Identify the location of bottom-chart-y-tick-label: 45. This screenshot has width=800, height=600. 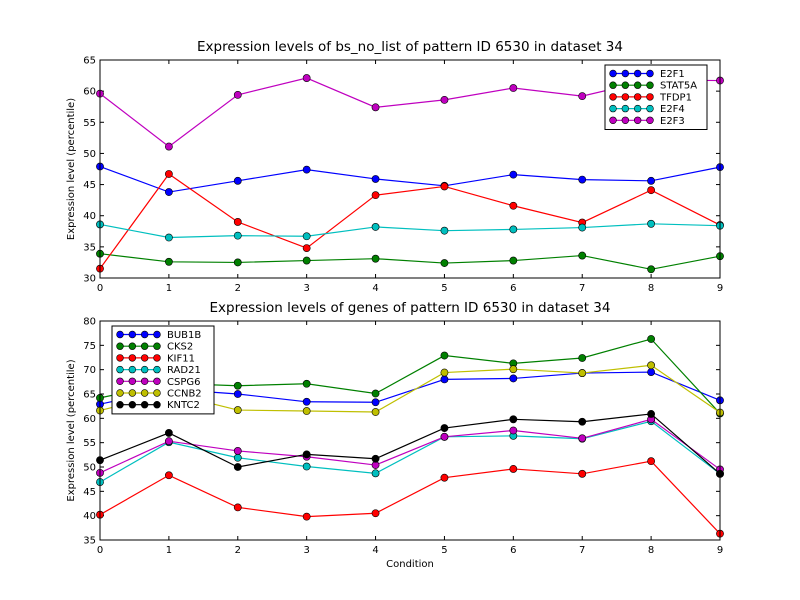
(89, 492).